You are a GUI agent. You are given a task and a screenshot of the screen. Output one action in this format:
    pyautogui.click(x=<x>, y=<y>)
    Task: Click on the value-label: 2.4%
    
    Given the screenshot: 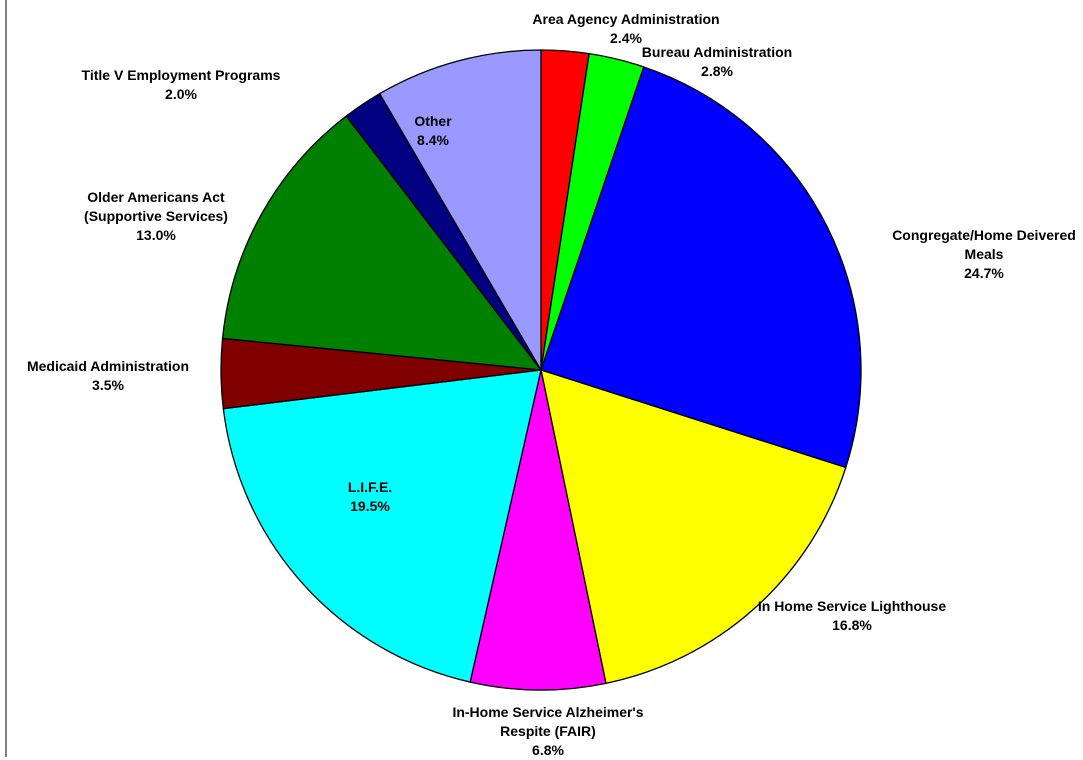 What is the action you would take?
    pyautogui.click(x=626, y=38)
    